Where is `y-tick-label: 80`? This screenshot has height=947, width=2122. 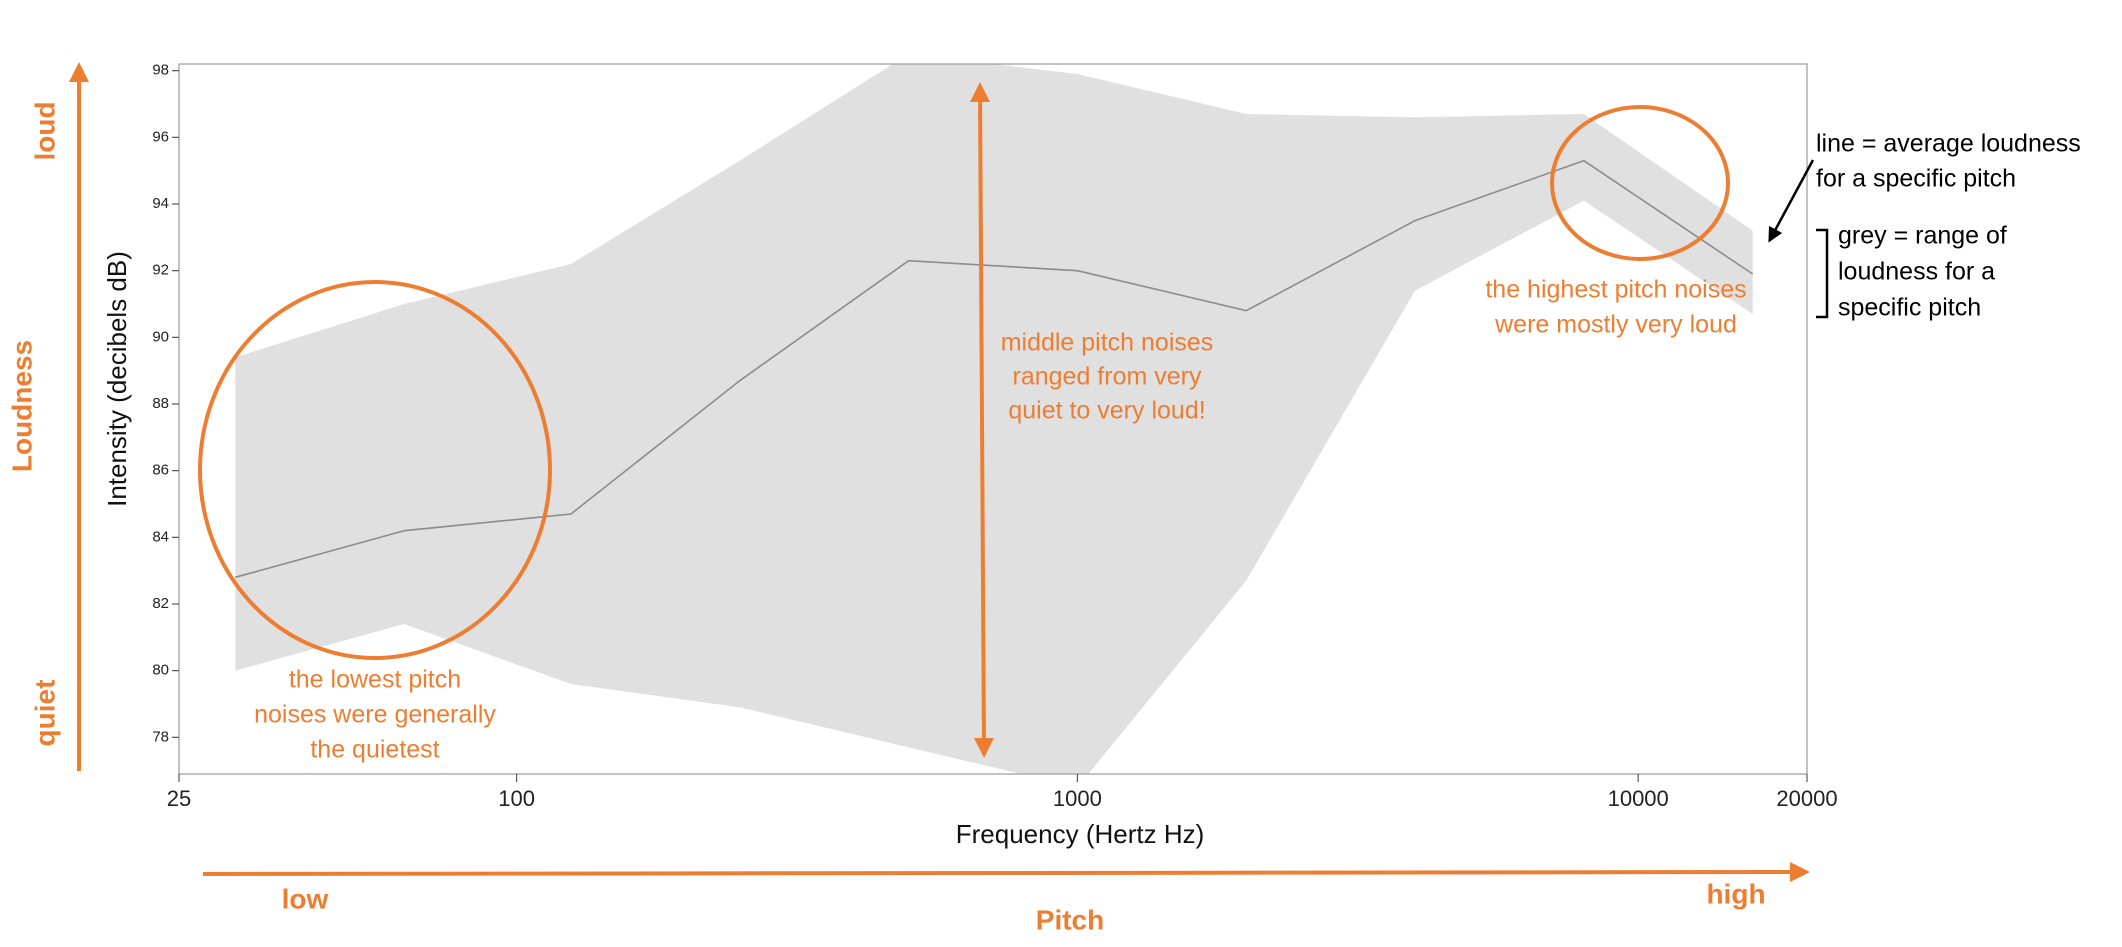 y-tick-label: 80 is located at coordinates (160, 670).